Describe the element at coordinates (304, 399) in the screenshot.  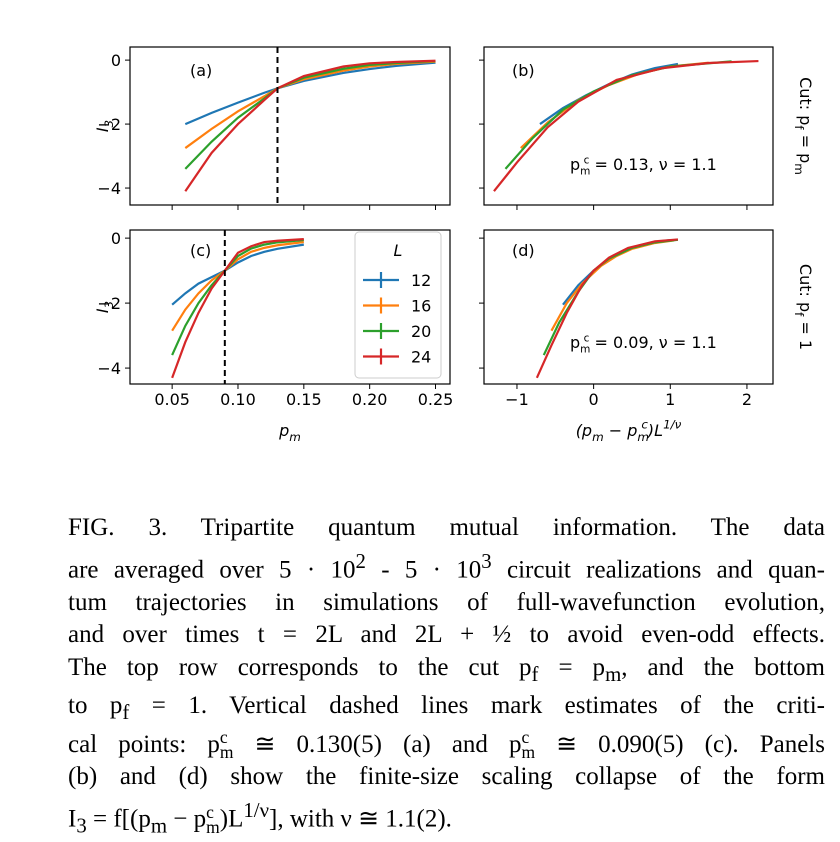
I see `x-tick-label: 0.15` at that location.